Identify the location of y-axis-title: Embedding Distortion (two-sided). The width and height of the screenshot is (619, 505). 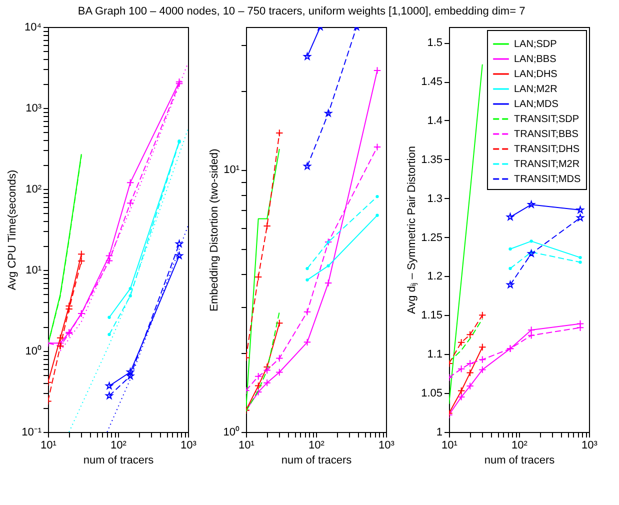
(214, 230).